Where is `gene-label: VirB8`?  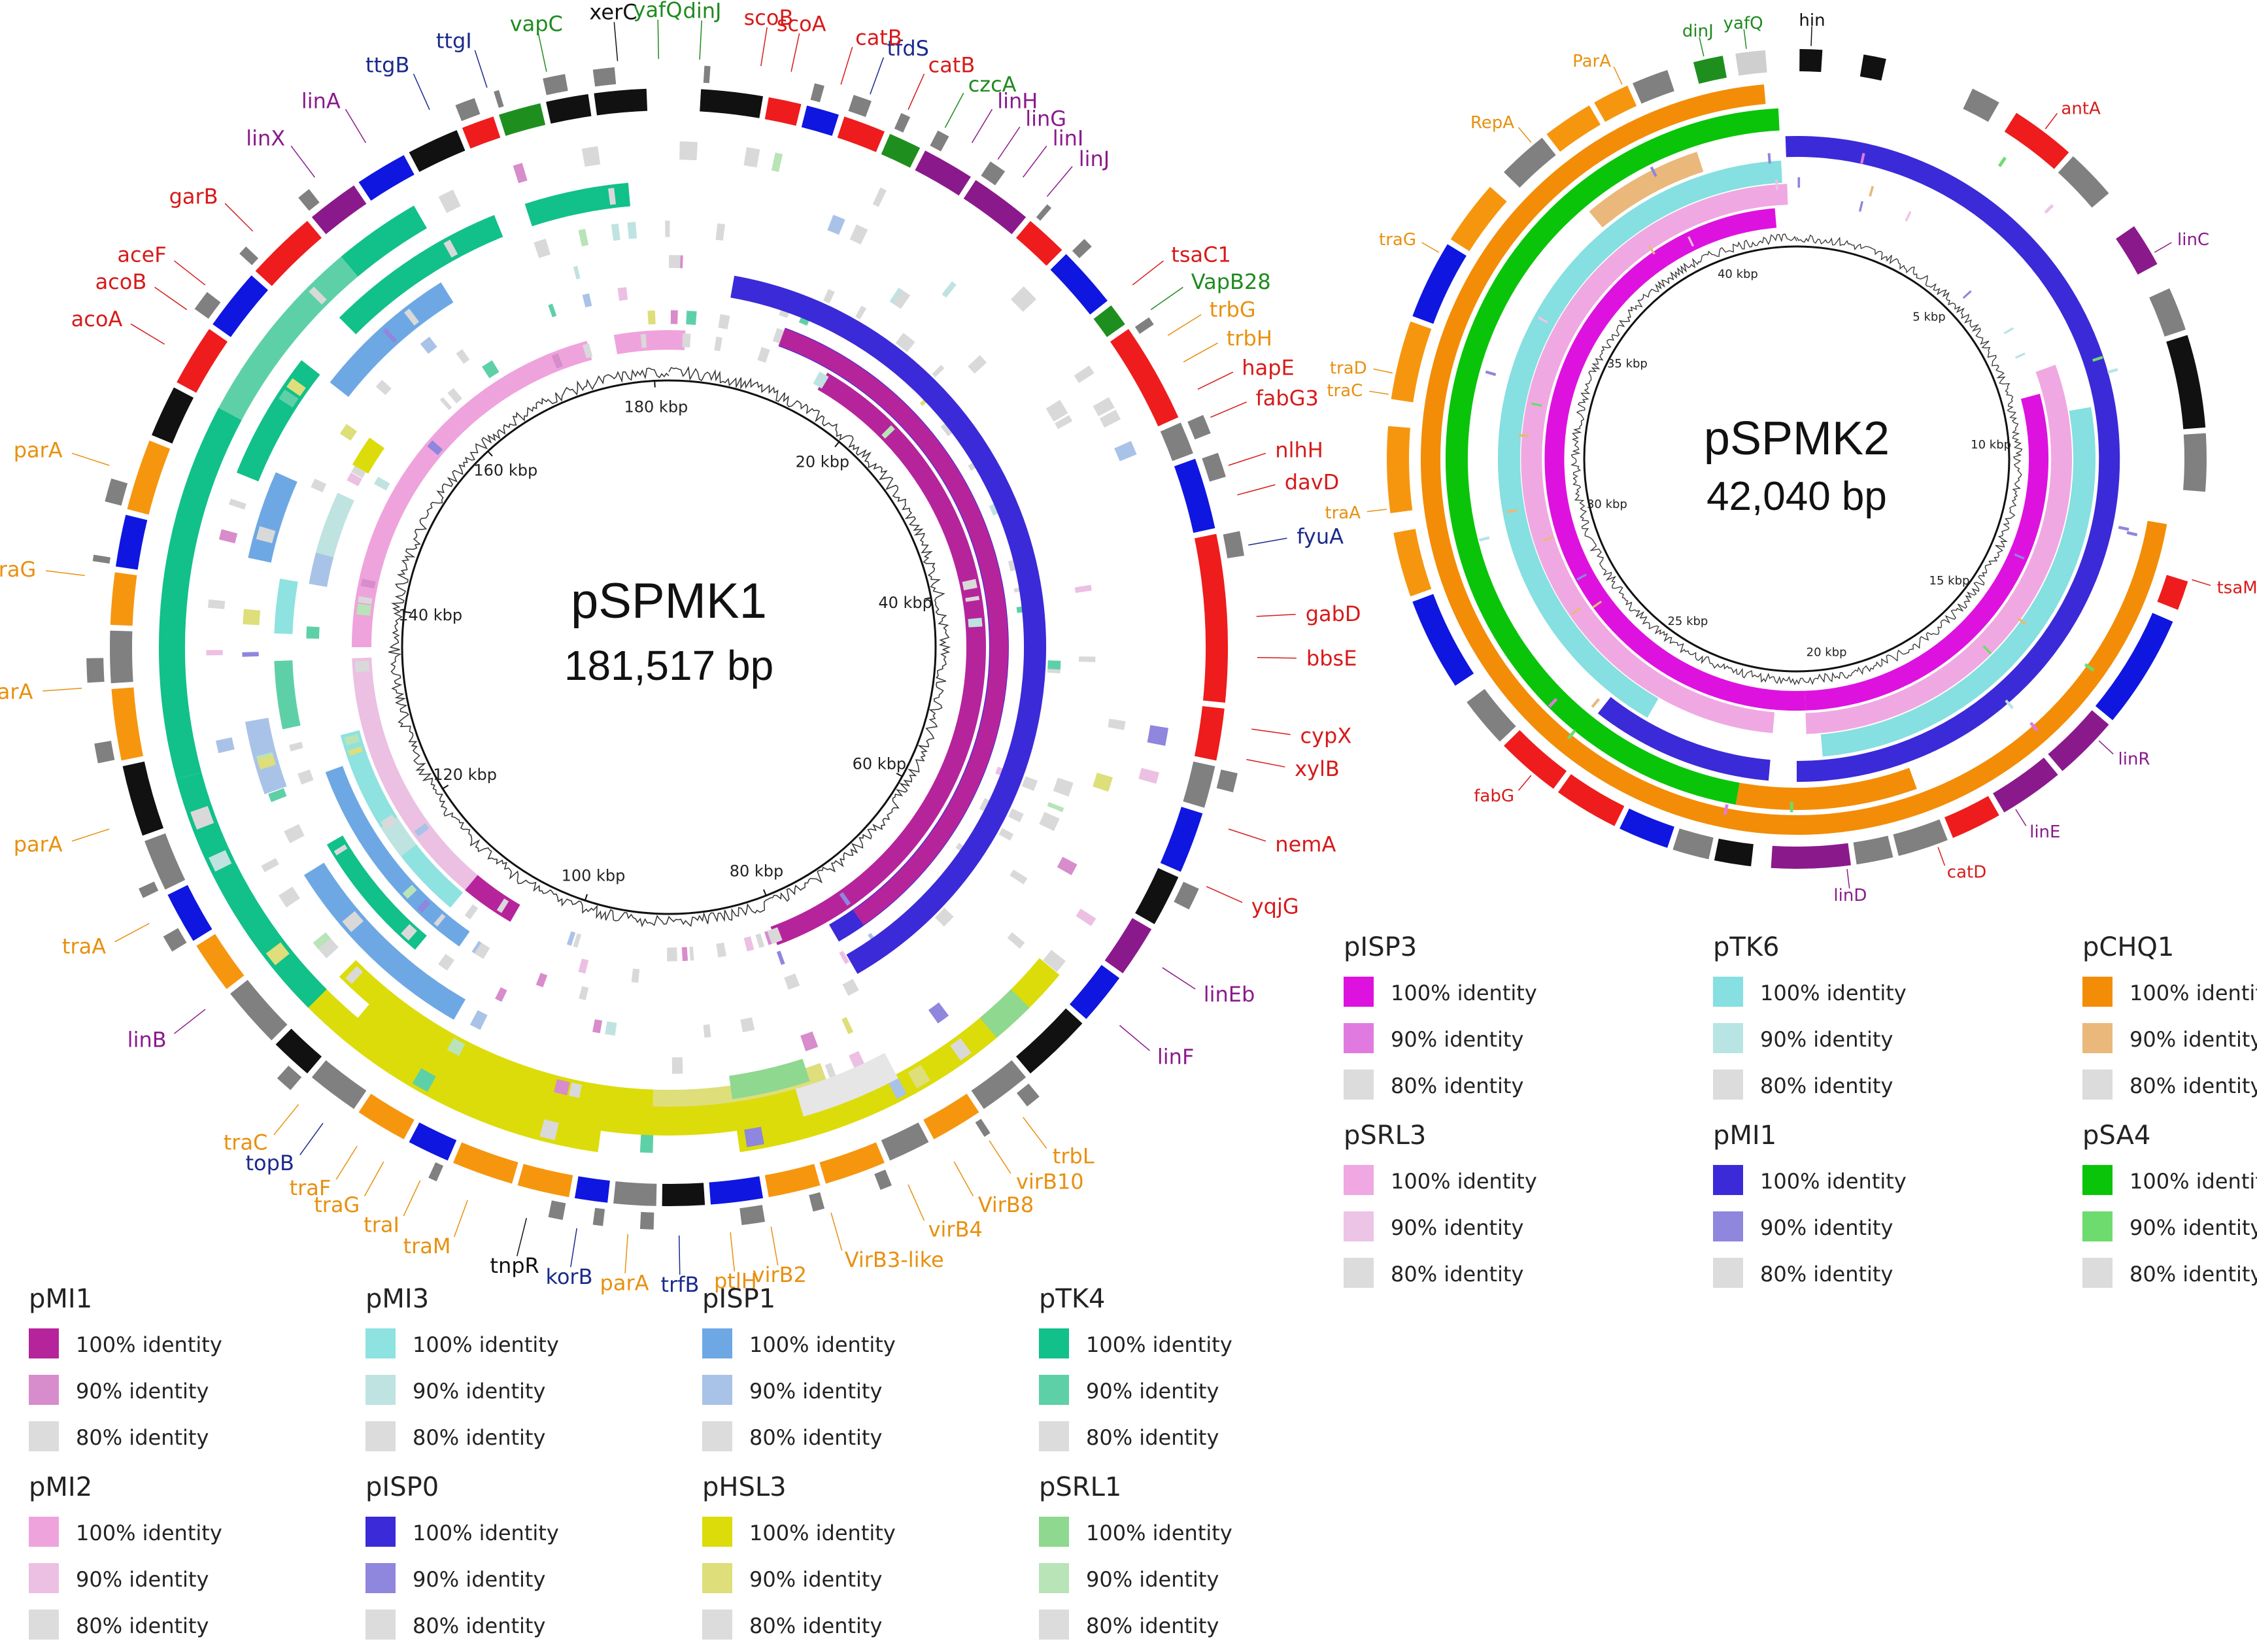 gene-label: VirB8 is located at coordinates (1006, 1204).